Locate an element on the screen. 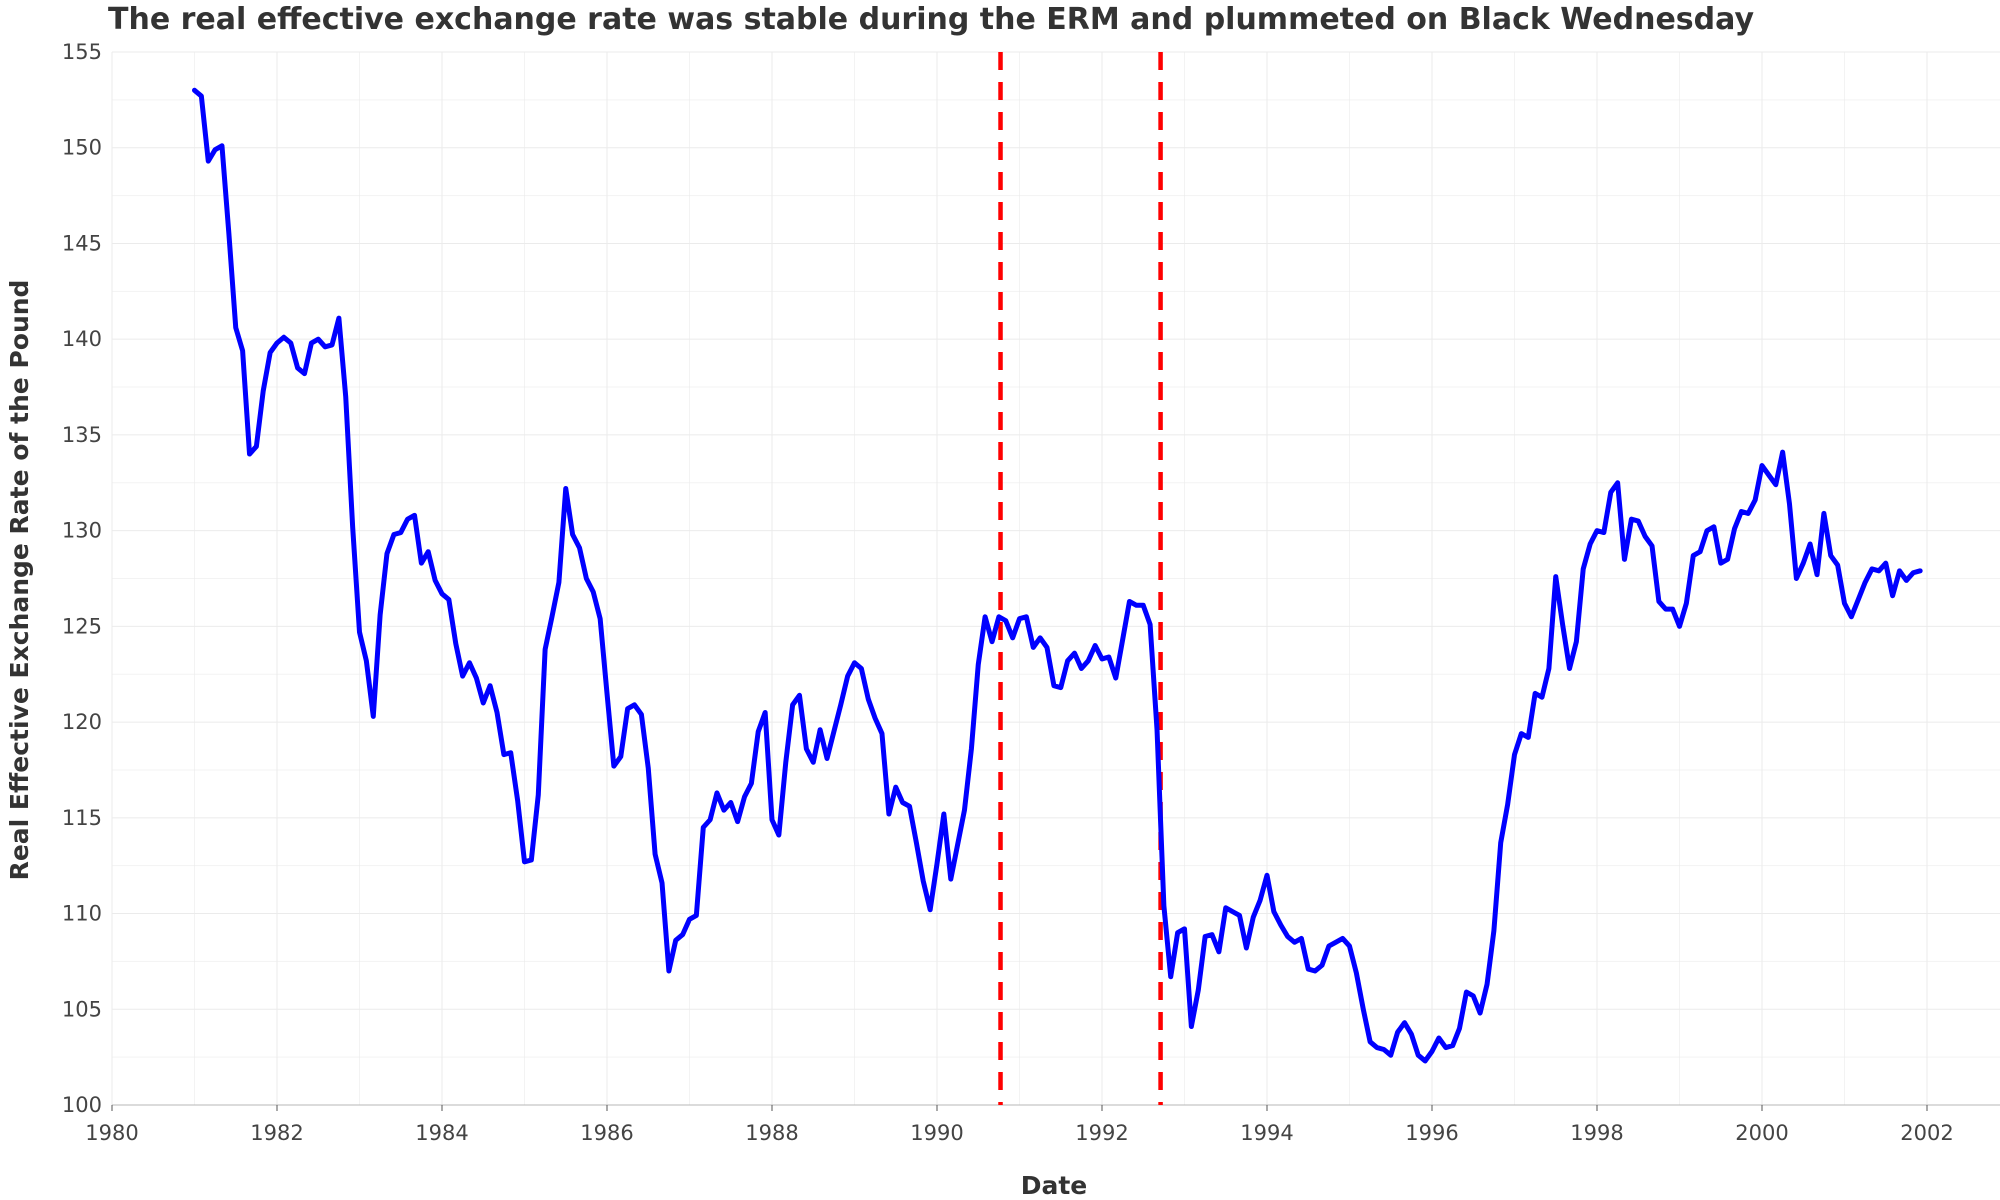 The height and width of the screenshot is (1200, 2000). x-tick-label: 1992 is located at coordinates (1101, 1133).